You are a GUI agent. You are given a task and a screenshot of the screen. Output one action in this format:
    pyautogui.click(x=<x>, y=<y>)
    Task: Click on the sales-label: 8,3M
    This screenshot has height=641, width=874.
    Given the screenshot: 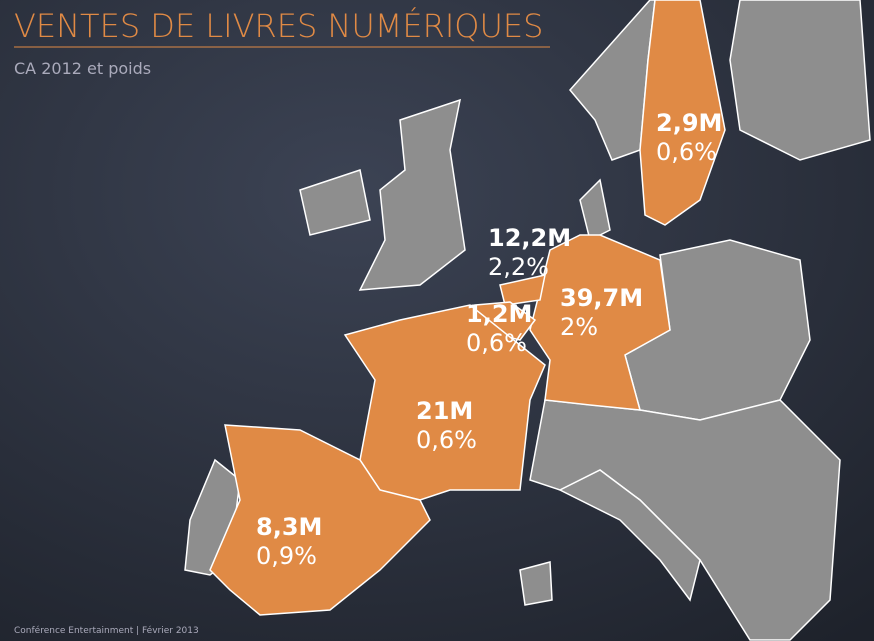 What is the action you would take?
    pyautogui.click(x=289, y=527)
    